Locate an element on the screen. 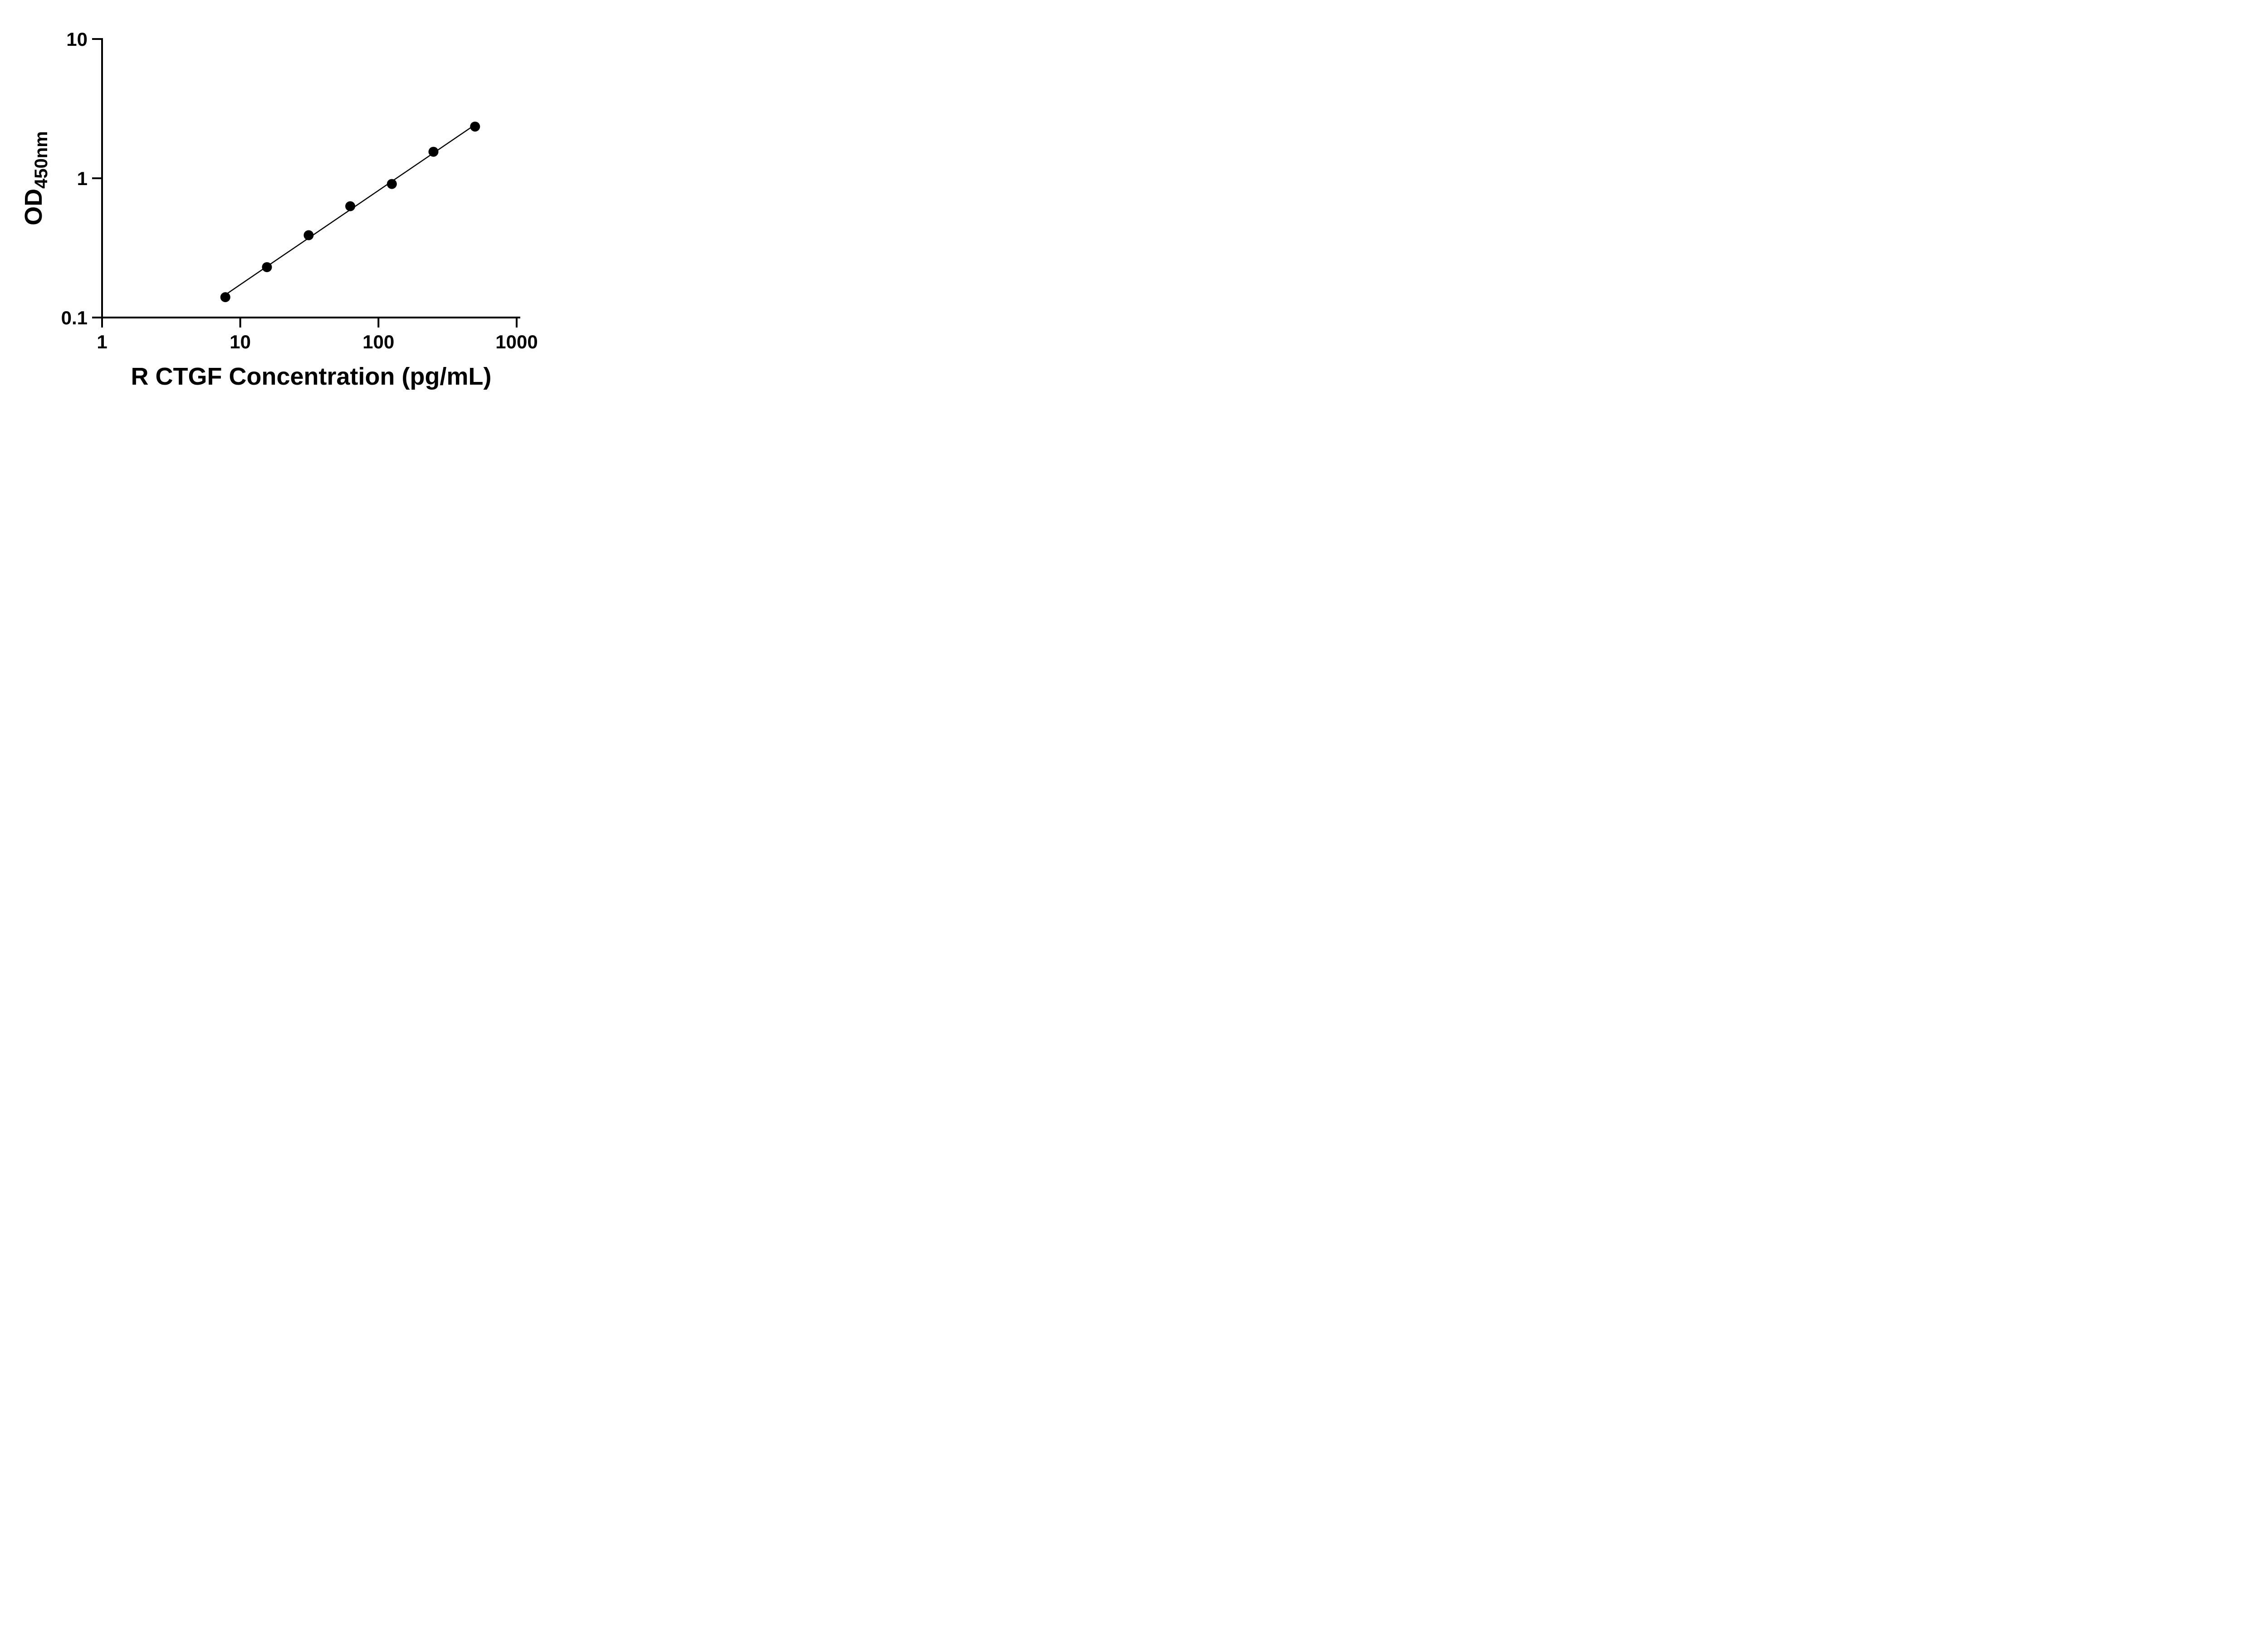  x-tick-label: 100 is located at coordinates (378, 341).